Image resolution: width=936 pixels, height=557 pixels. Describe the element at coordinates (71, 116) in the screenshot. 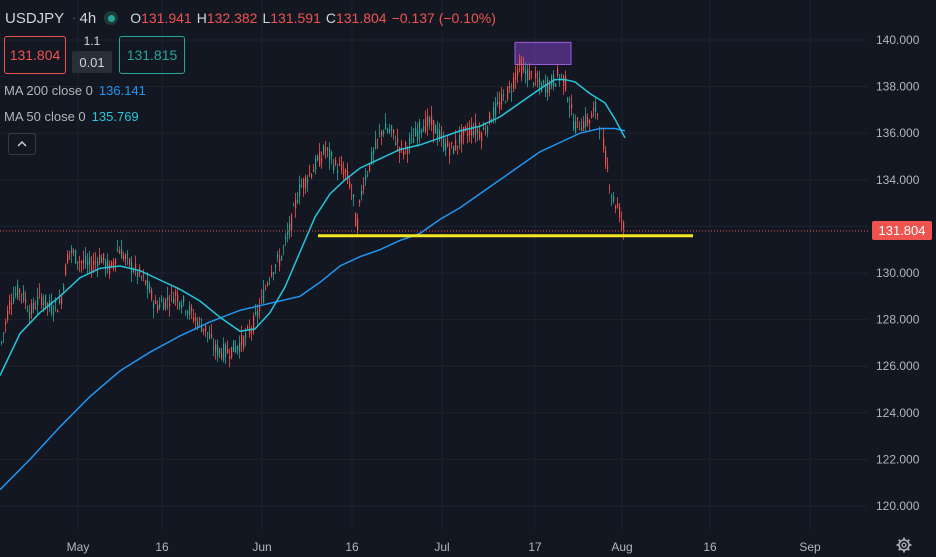

I see `indicator-ma50: MA 50 close 0 135.769` at that location.